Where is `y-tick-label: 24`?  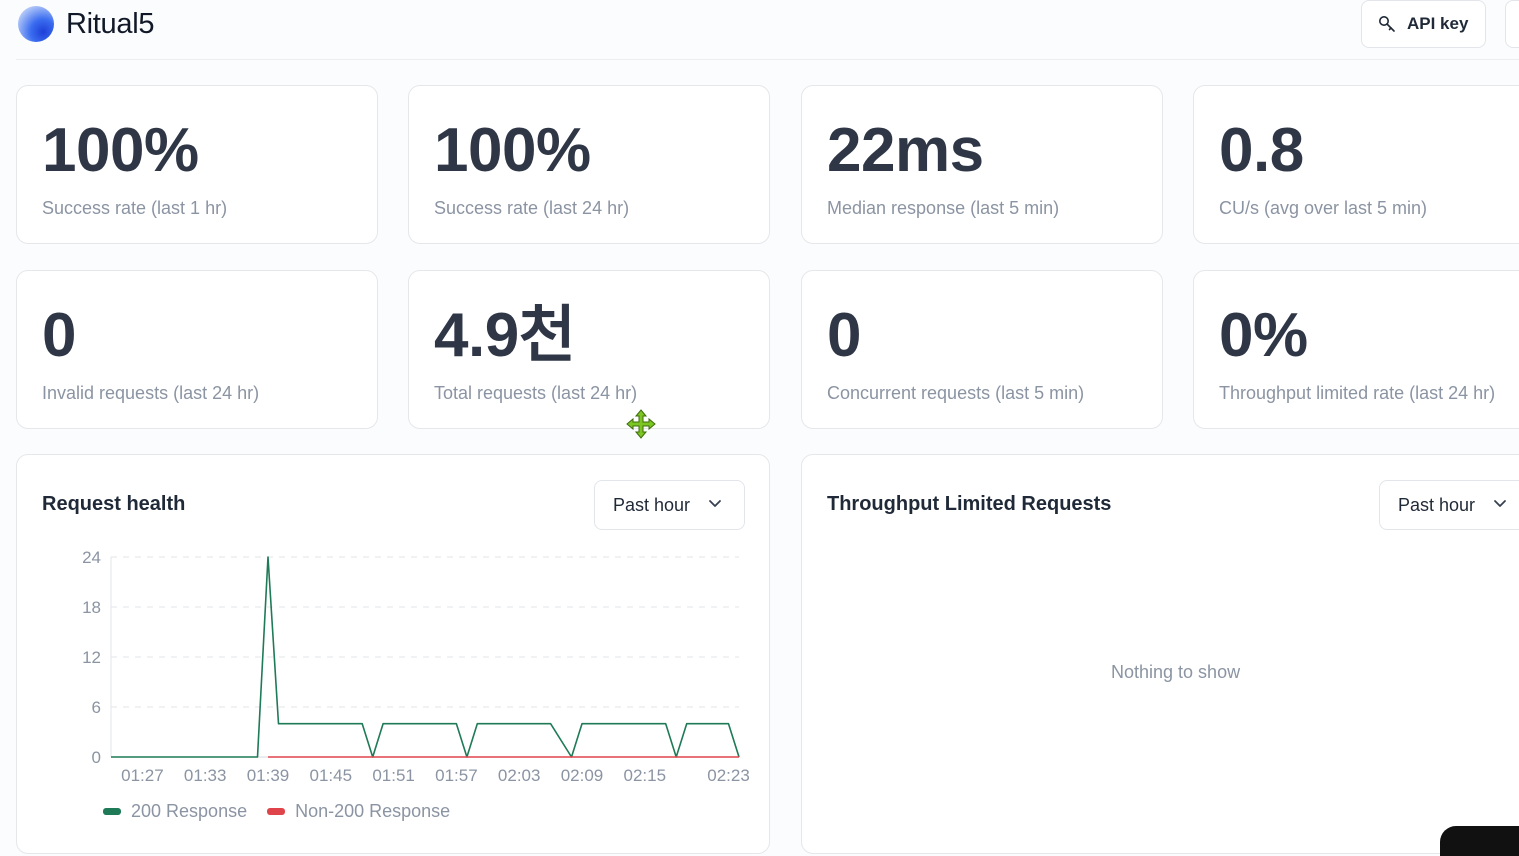 y-tick-label: 24 is located at coordinates (91, 557).